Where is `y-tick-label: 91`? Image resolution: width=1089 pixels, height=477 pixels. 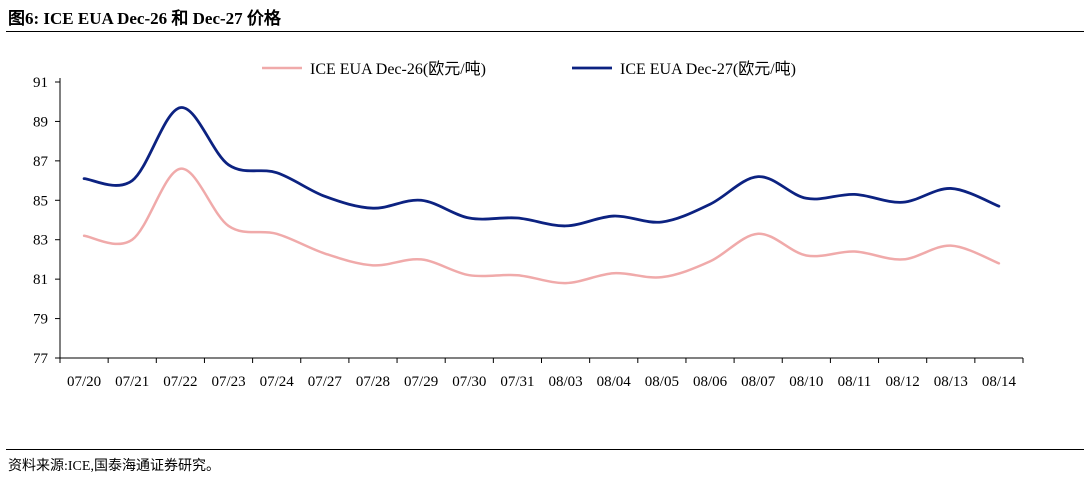 y-tick-label: 91 is located at coordinates (40, 83).